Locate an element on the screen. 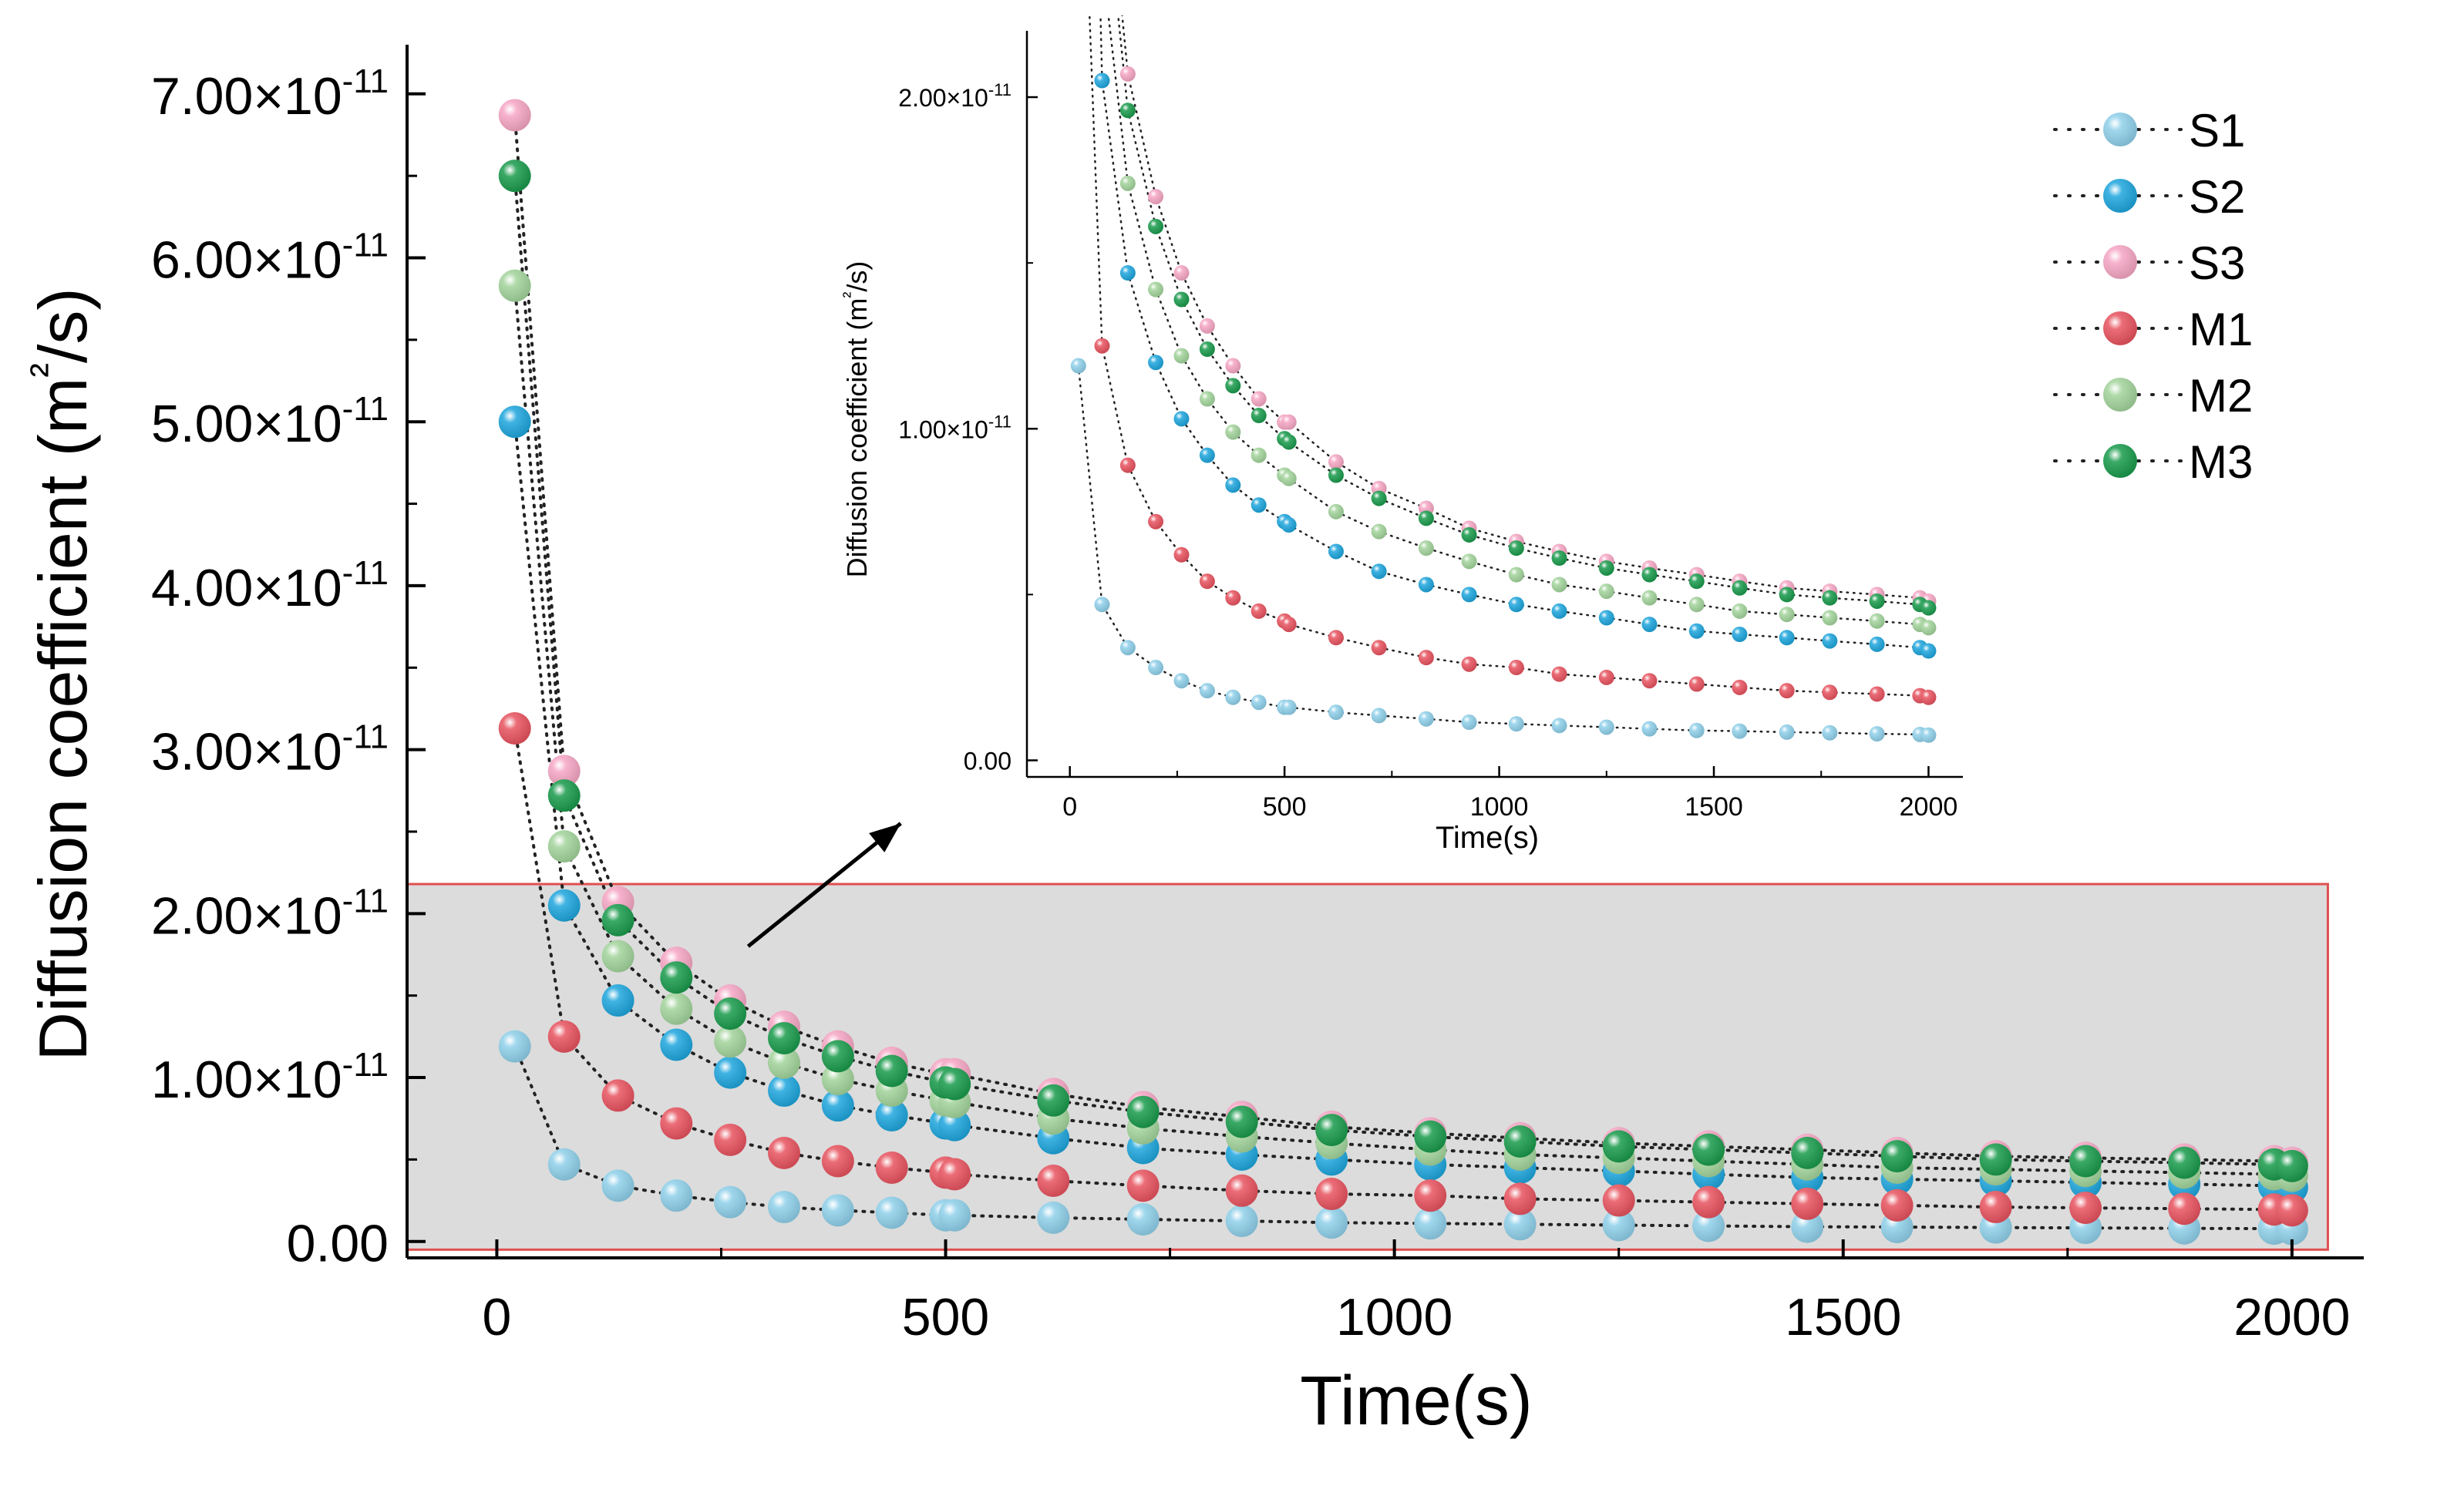 The image size is (2464, 1486). main-x-tick-label: 1500 is located at coordinates (1843, 1317).